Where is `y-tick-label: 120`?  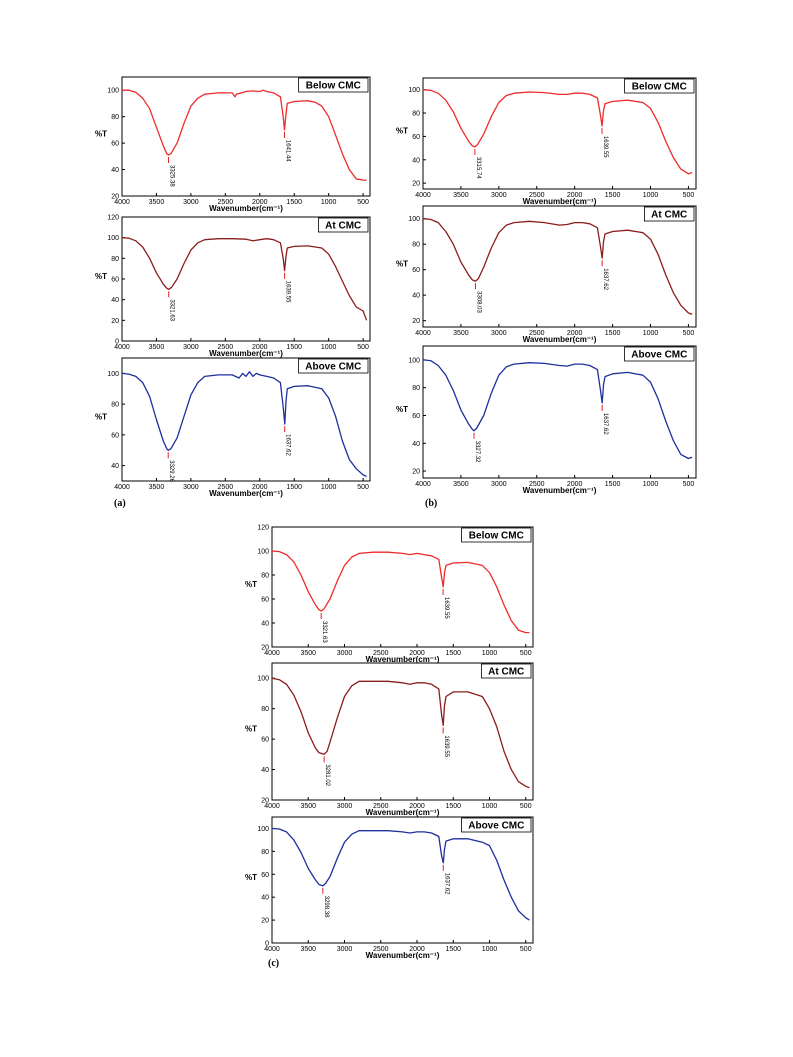 y-tick-label: 120 is located at coordinates (113, 218).